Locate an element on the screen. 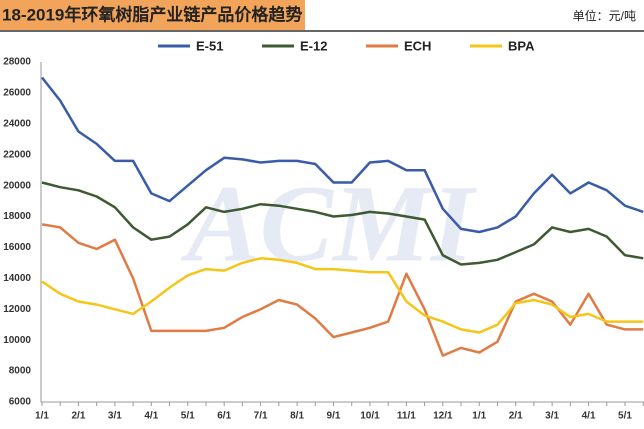 This screenshot has width=644, height=429. title-box is located at coordinates (152, 15).